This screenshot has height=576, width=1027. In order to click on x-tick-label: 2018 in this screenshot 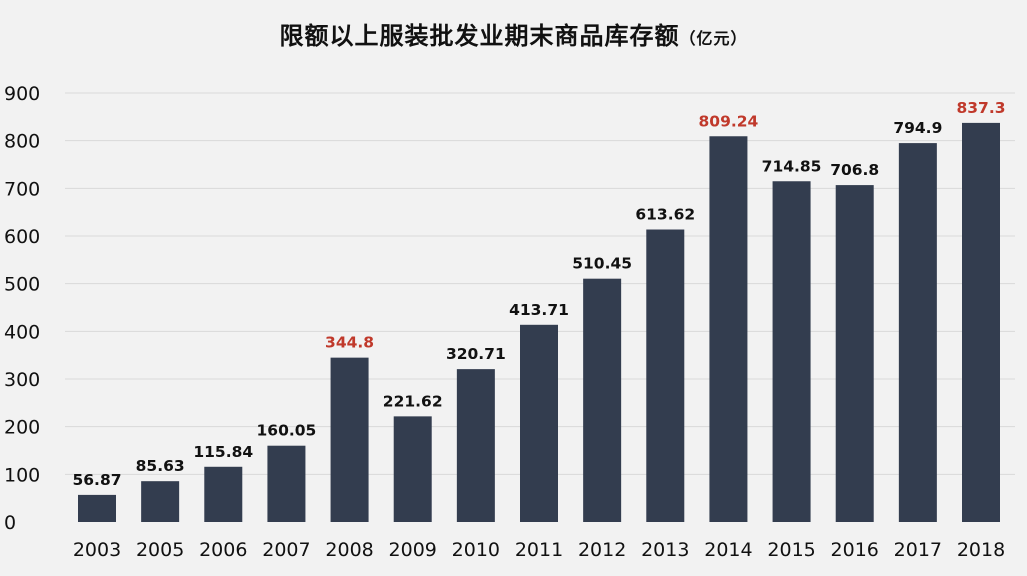, I will do `click(981, 550)`.